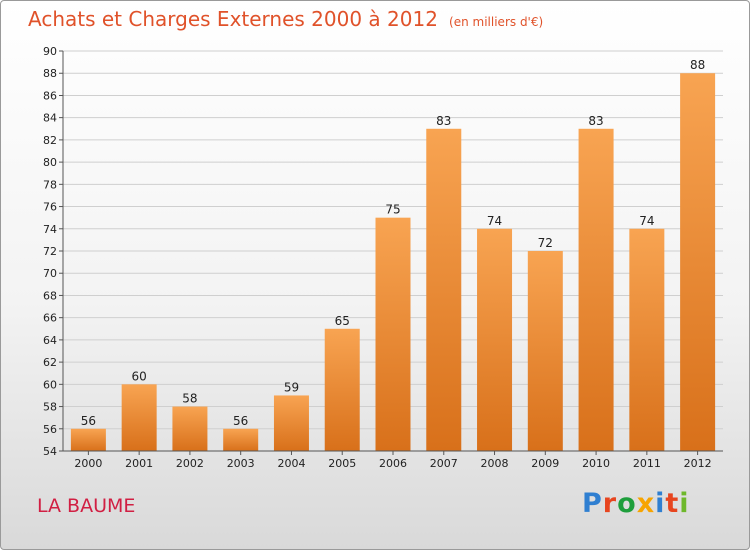 The height and width of the screenshot is (550, 750). Describe the element at coordinates (672, 503) in the screenshot. I see `logo-letter: t` at that location.